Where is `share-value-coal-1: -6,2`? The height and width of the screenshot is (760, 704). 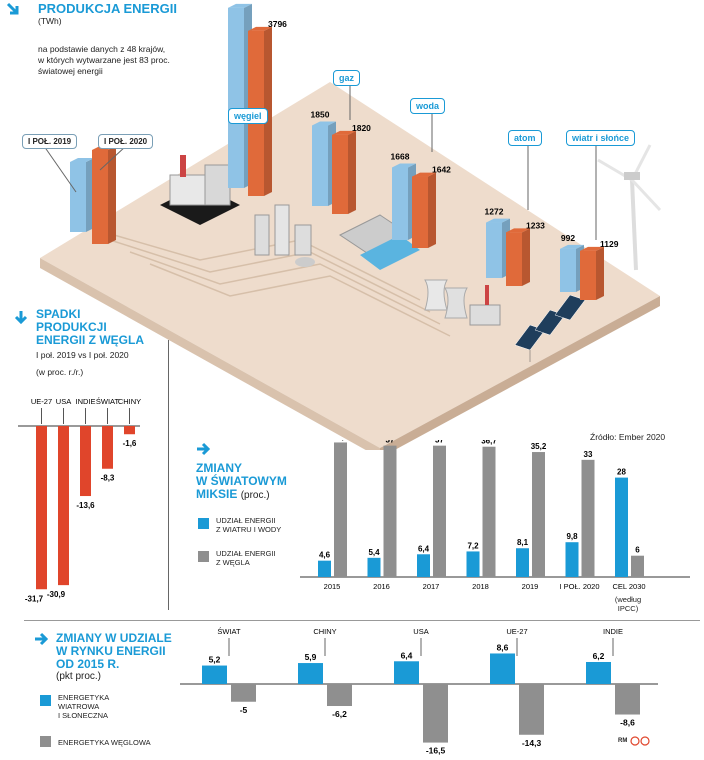
share-value-coal-1: -6,2 is located at coordinates (339, 714).